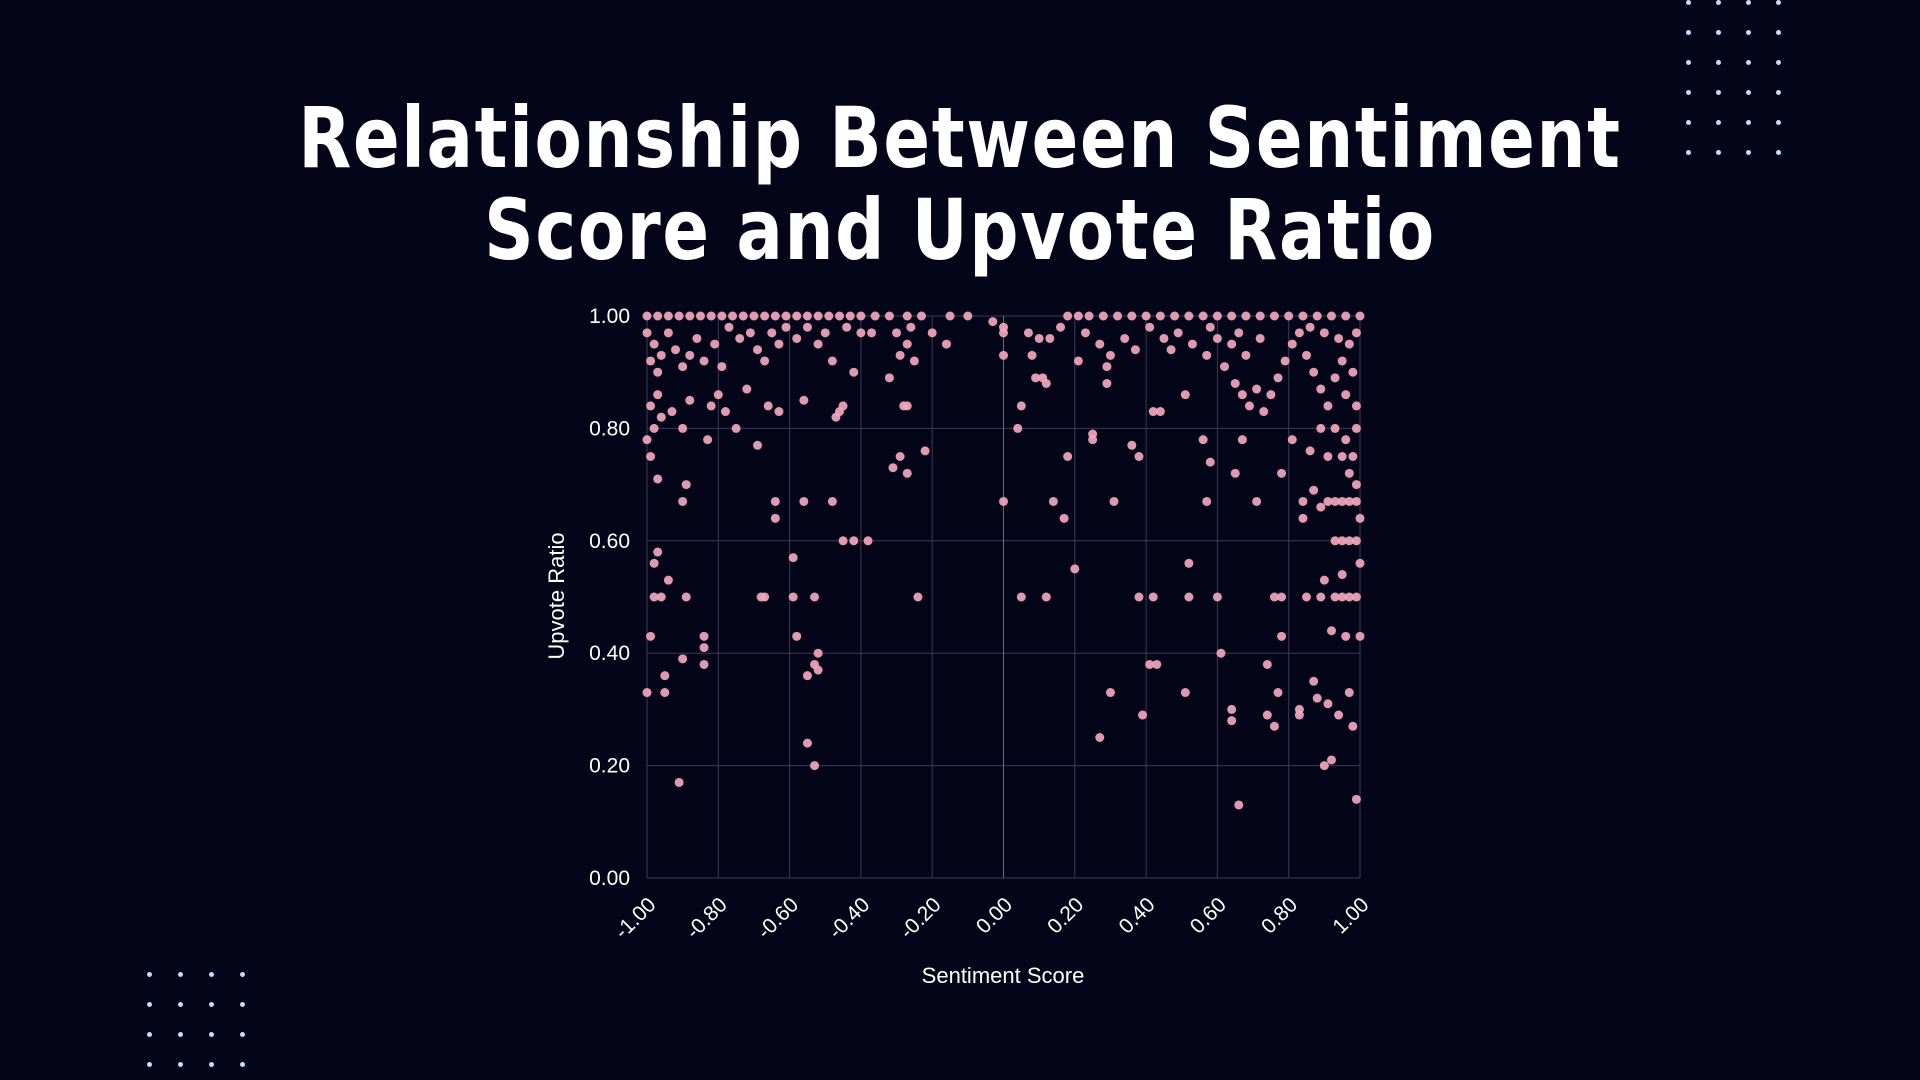  What do you see at coordinates (1350, 915) in the screenshot?
I see `x-tick-label-10: 1.00` at bounding box center [1350, 915].